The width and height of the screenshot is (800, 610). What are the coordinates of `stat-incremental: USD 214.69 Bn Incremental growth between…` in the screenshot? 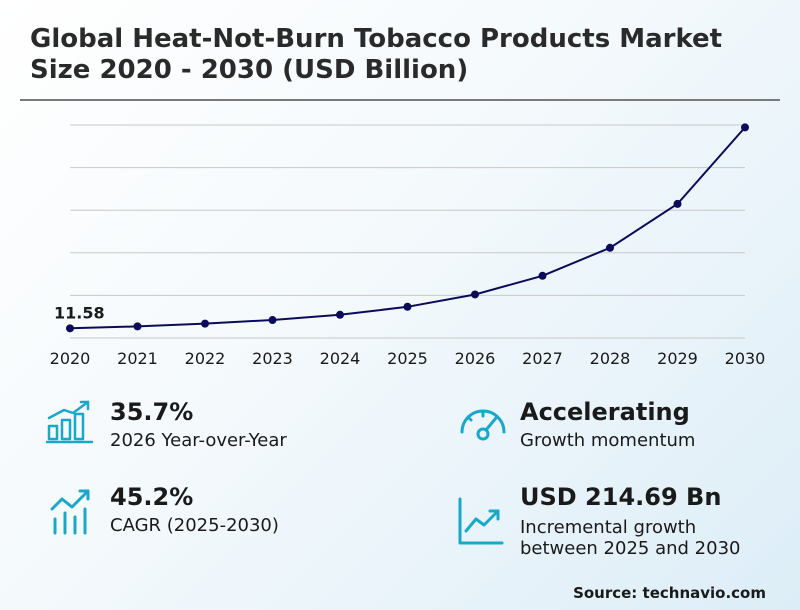 It's located at (621, 523).